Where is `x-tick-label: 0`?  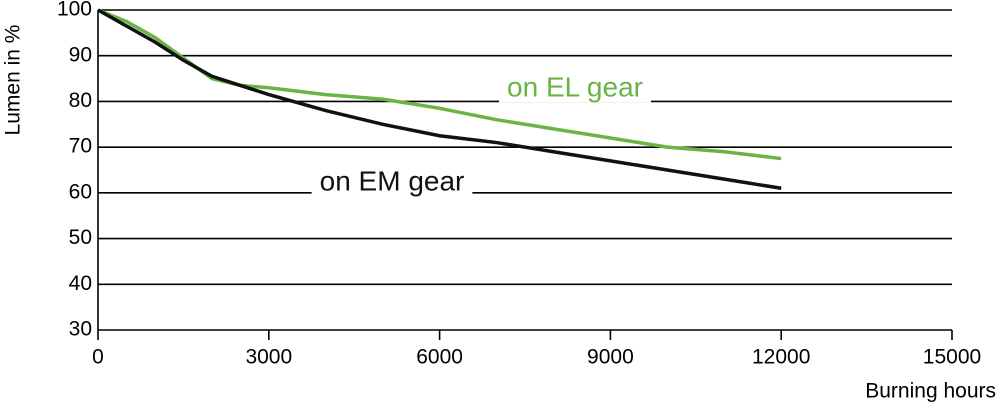 x-tick-label: 0 is located at coordinates (98, 357).